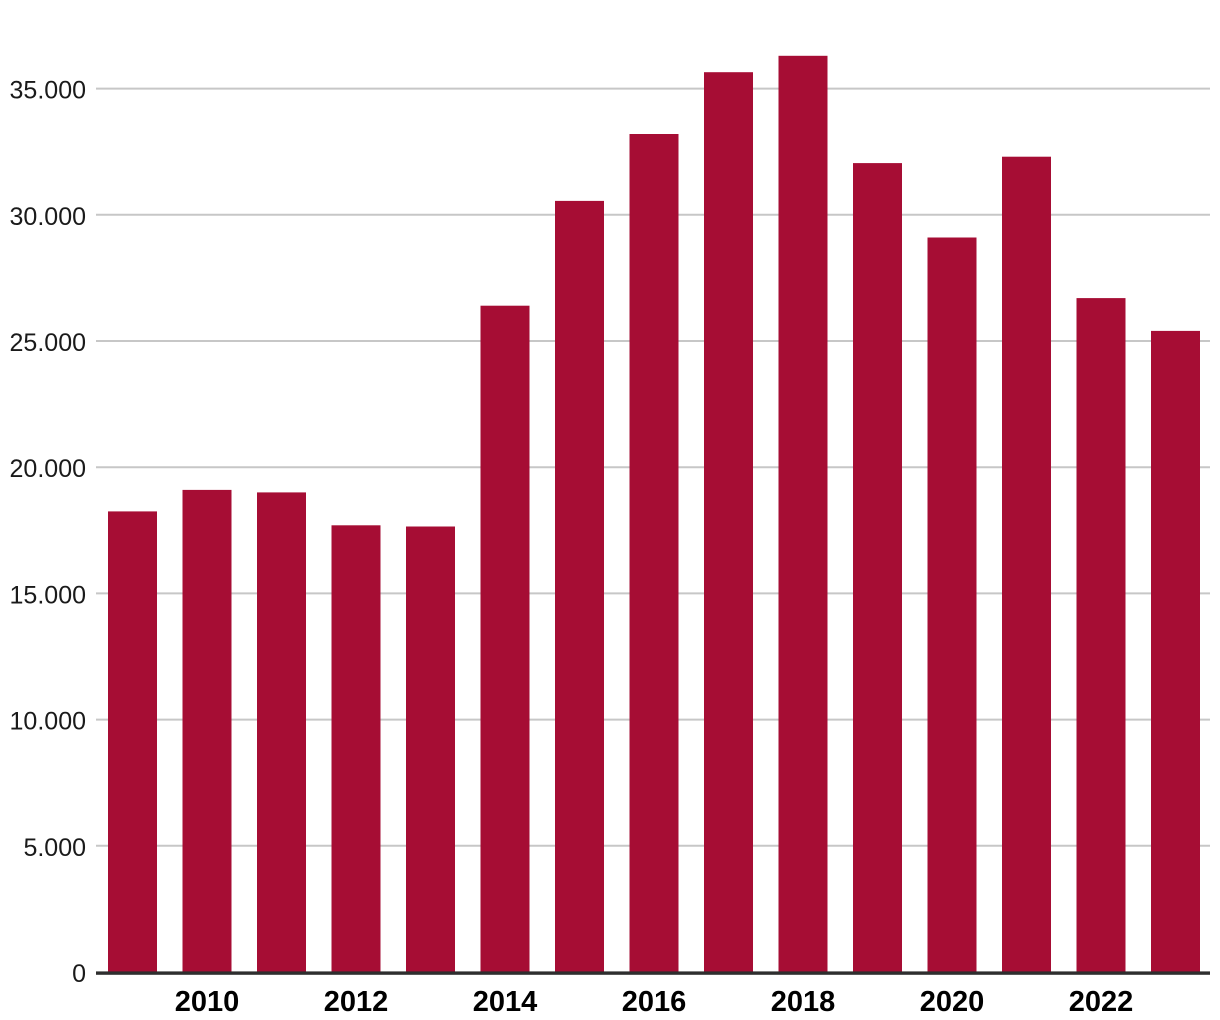  I want to click on bar-2009, so click(132, 741).